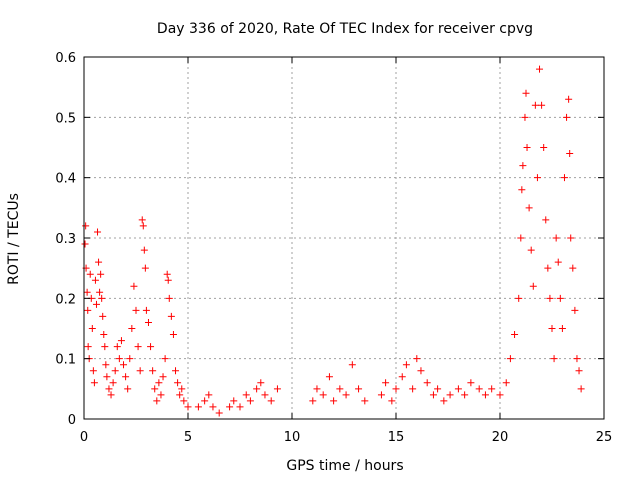 This screenshot has height=480, width=640. What do you see at coordinates (65, 239) in the screenshot?
I see `y-tick-label: 0.3` at bounding box center [65, 239].